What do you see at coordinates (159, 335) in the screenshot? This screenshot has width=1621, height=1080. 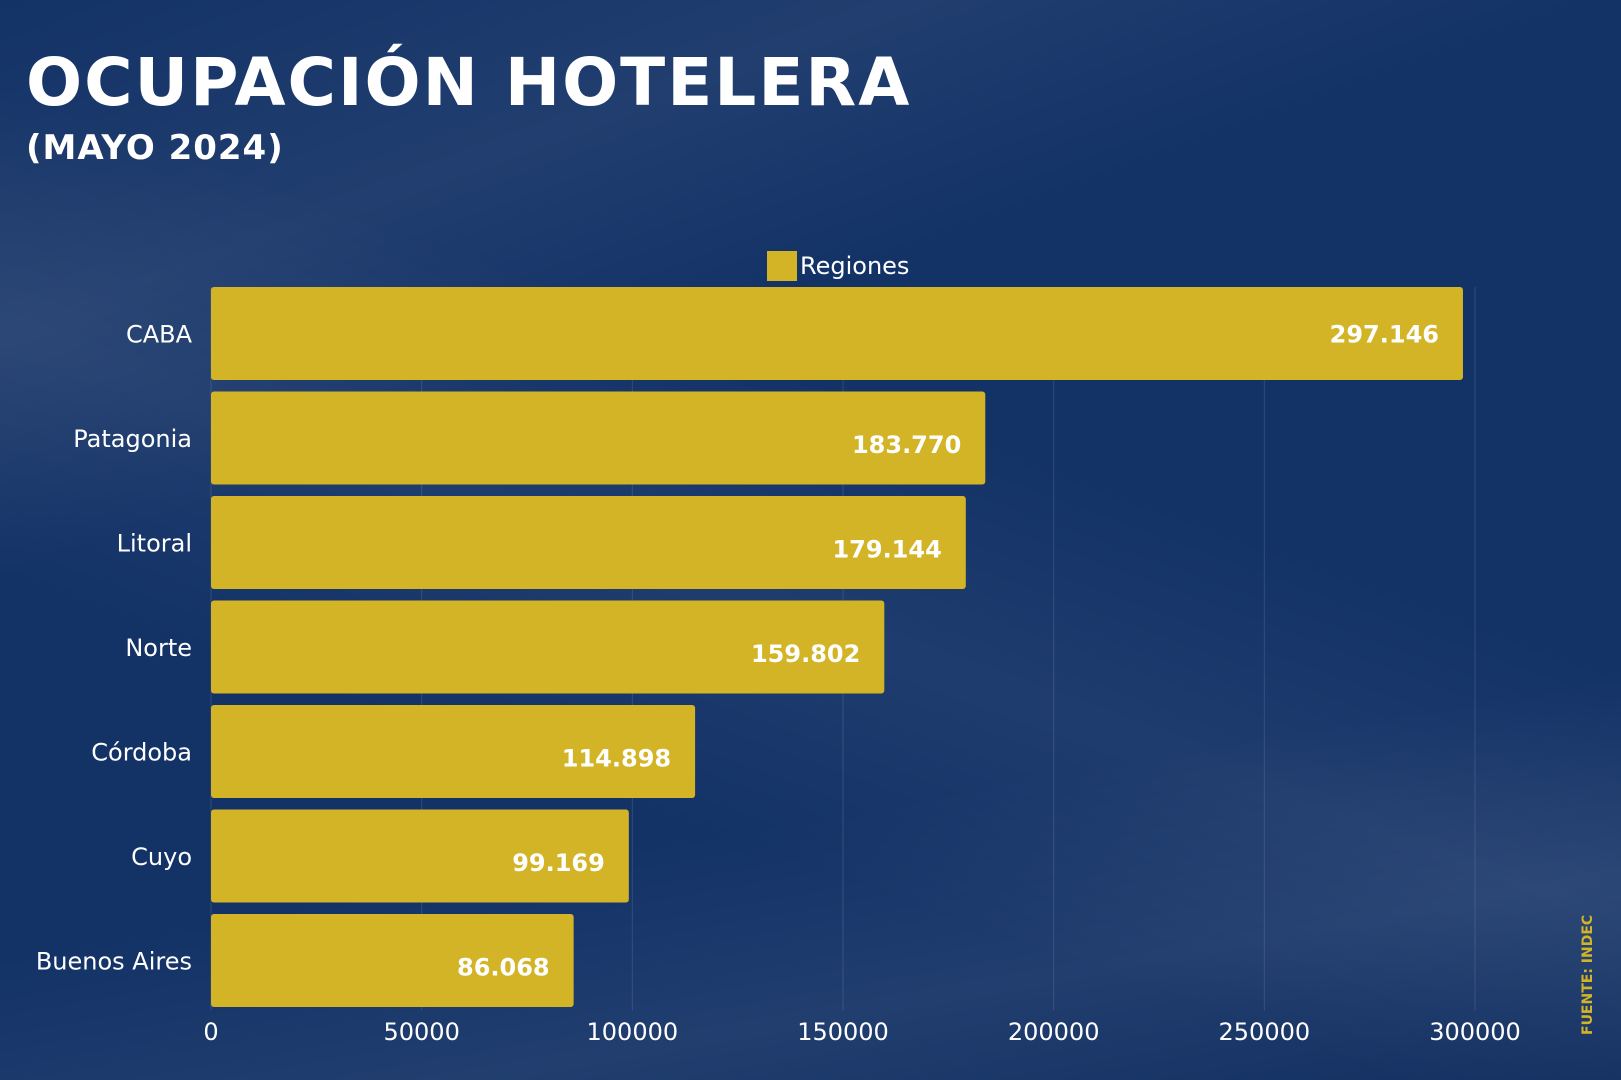 I see `category-label: CABA` at bounding box center [159, 335].